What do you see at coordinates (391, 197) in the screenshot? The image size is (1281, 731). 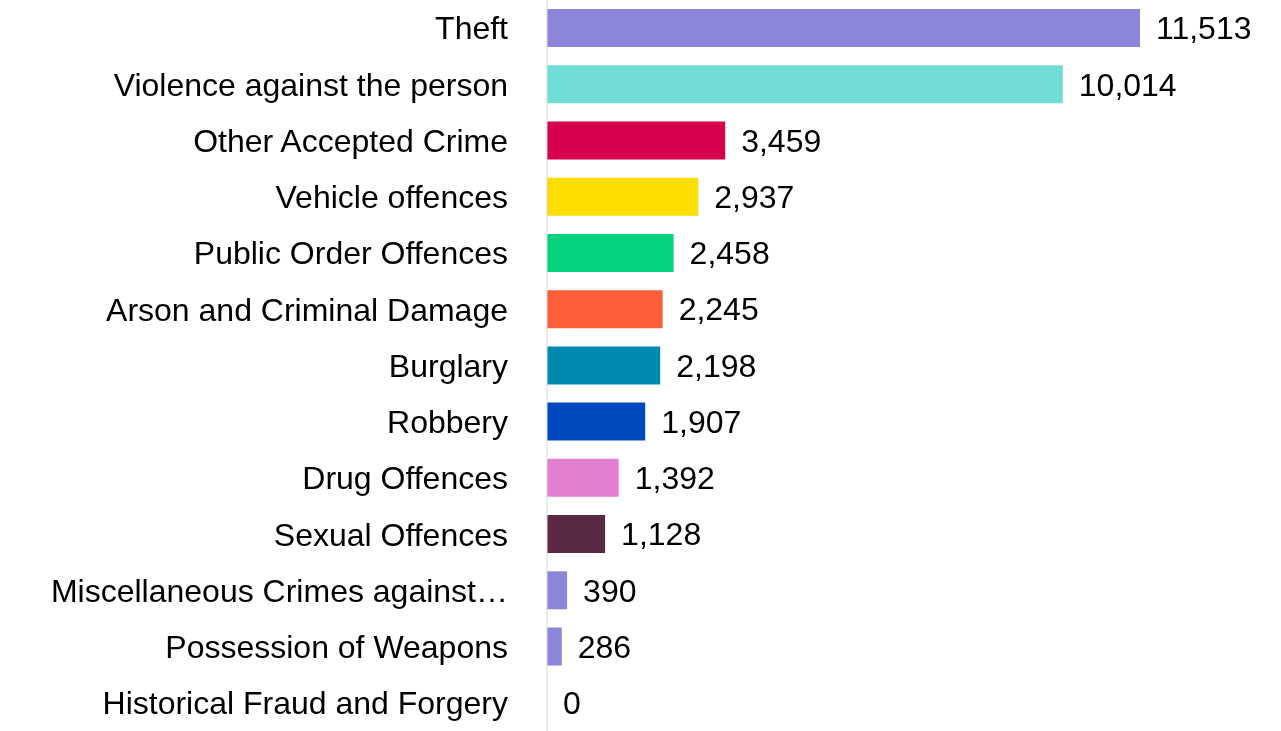 I see `y-tick-label: Vehicle offences` at bounding box center [391, 197].